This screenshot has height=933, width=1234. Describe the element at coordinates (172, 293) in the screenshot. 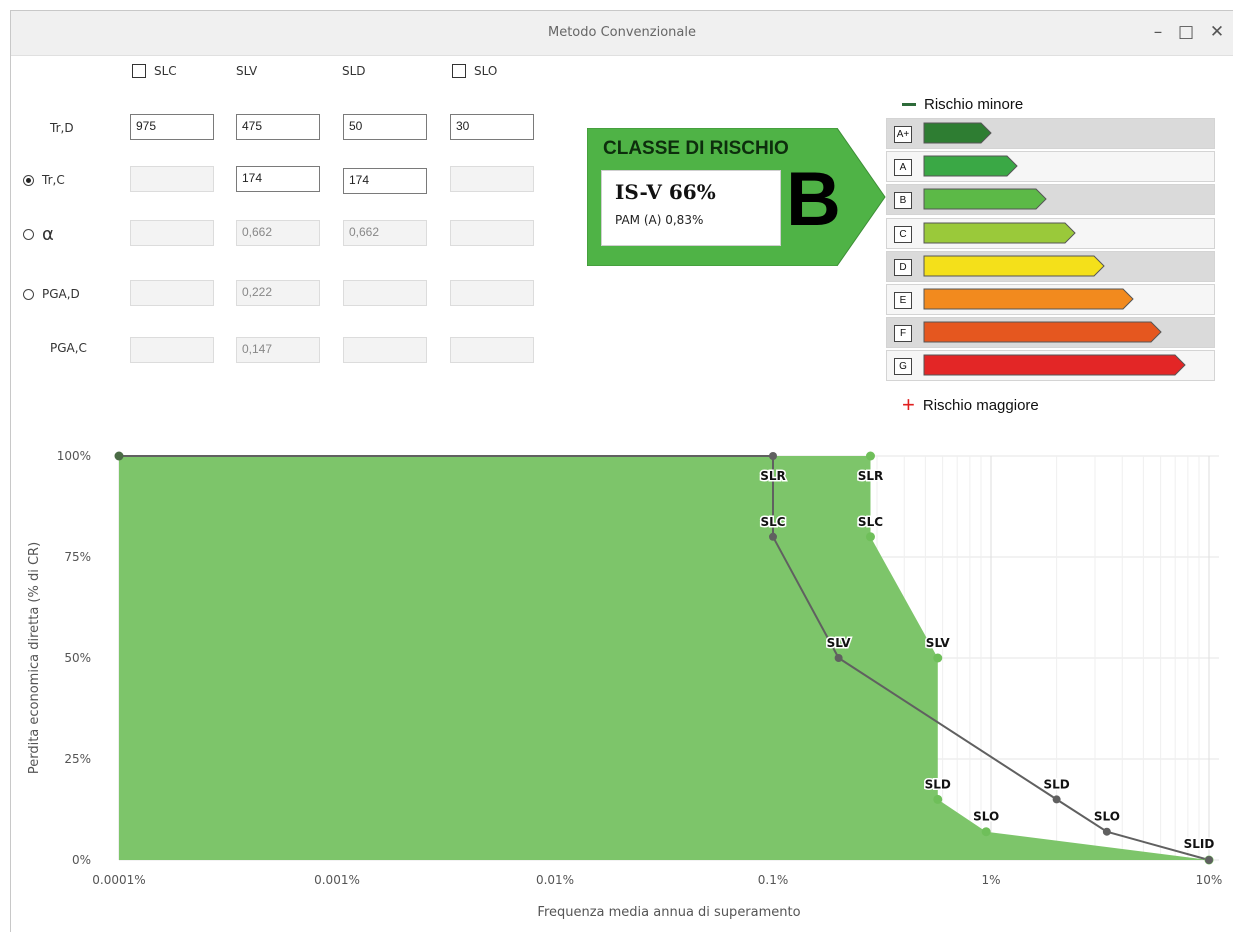

I see `input-pgad-slc` at that location.